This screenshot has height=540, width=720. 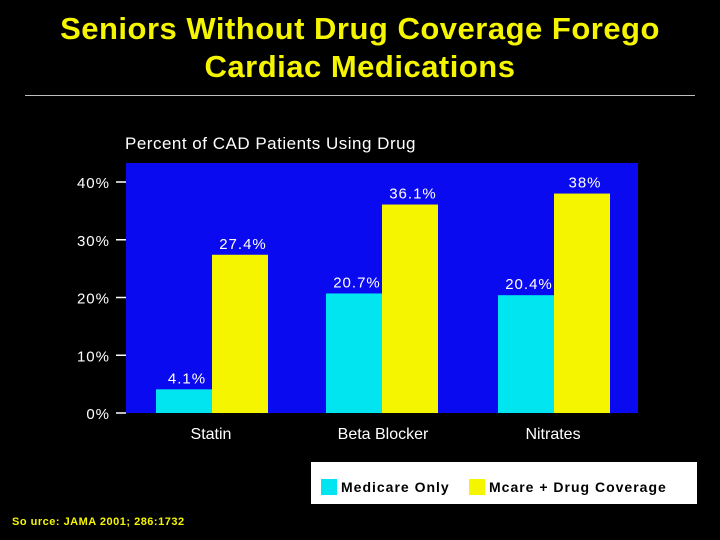 I want to click on legend-swatch-medicare-only, so click(x=329, y=487).